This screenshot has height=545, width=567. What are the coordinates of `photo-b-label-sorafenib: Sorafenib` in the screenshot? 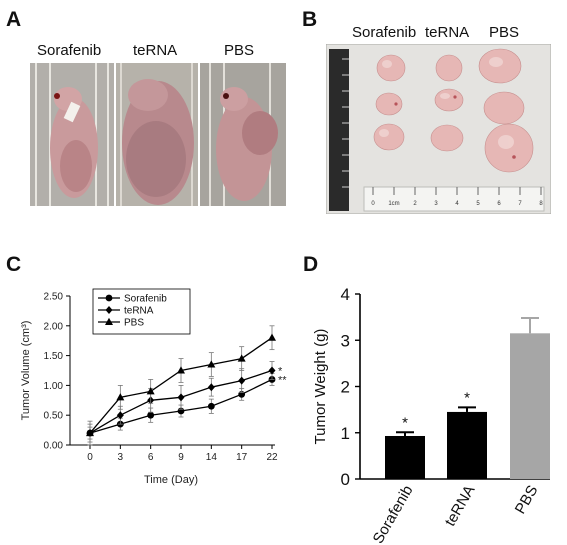 It's located at (384, 32).